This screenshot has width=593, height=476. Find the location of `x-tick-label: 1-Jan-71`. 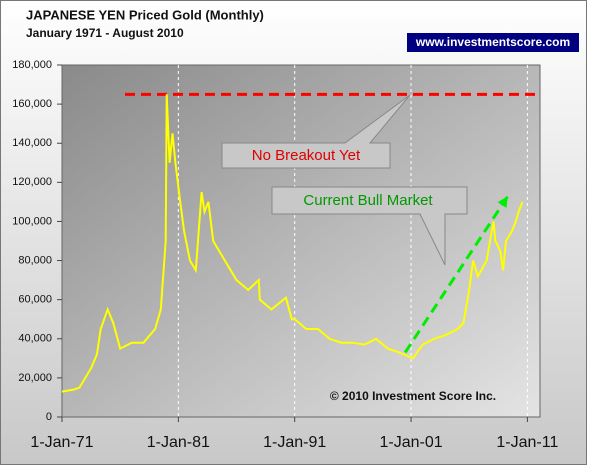

x-tick-label: 1-Jan-71 is located at coordinates (61, 442).